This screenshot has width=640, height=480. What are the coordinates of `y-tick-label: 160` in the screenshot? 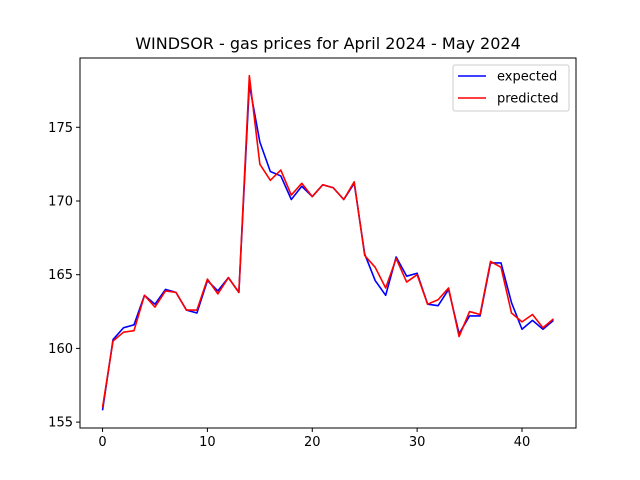 It's located at (60, 349).